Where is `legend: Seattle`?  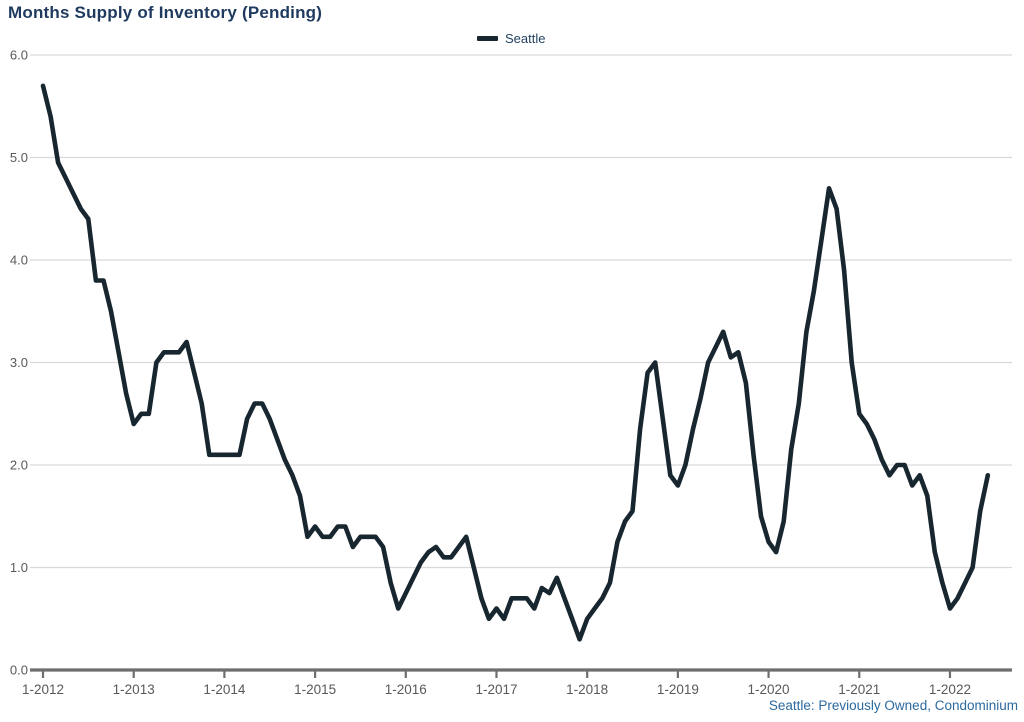 legend: Seattle is located at coordinates (511, 38).